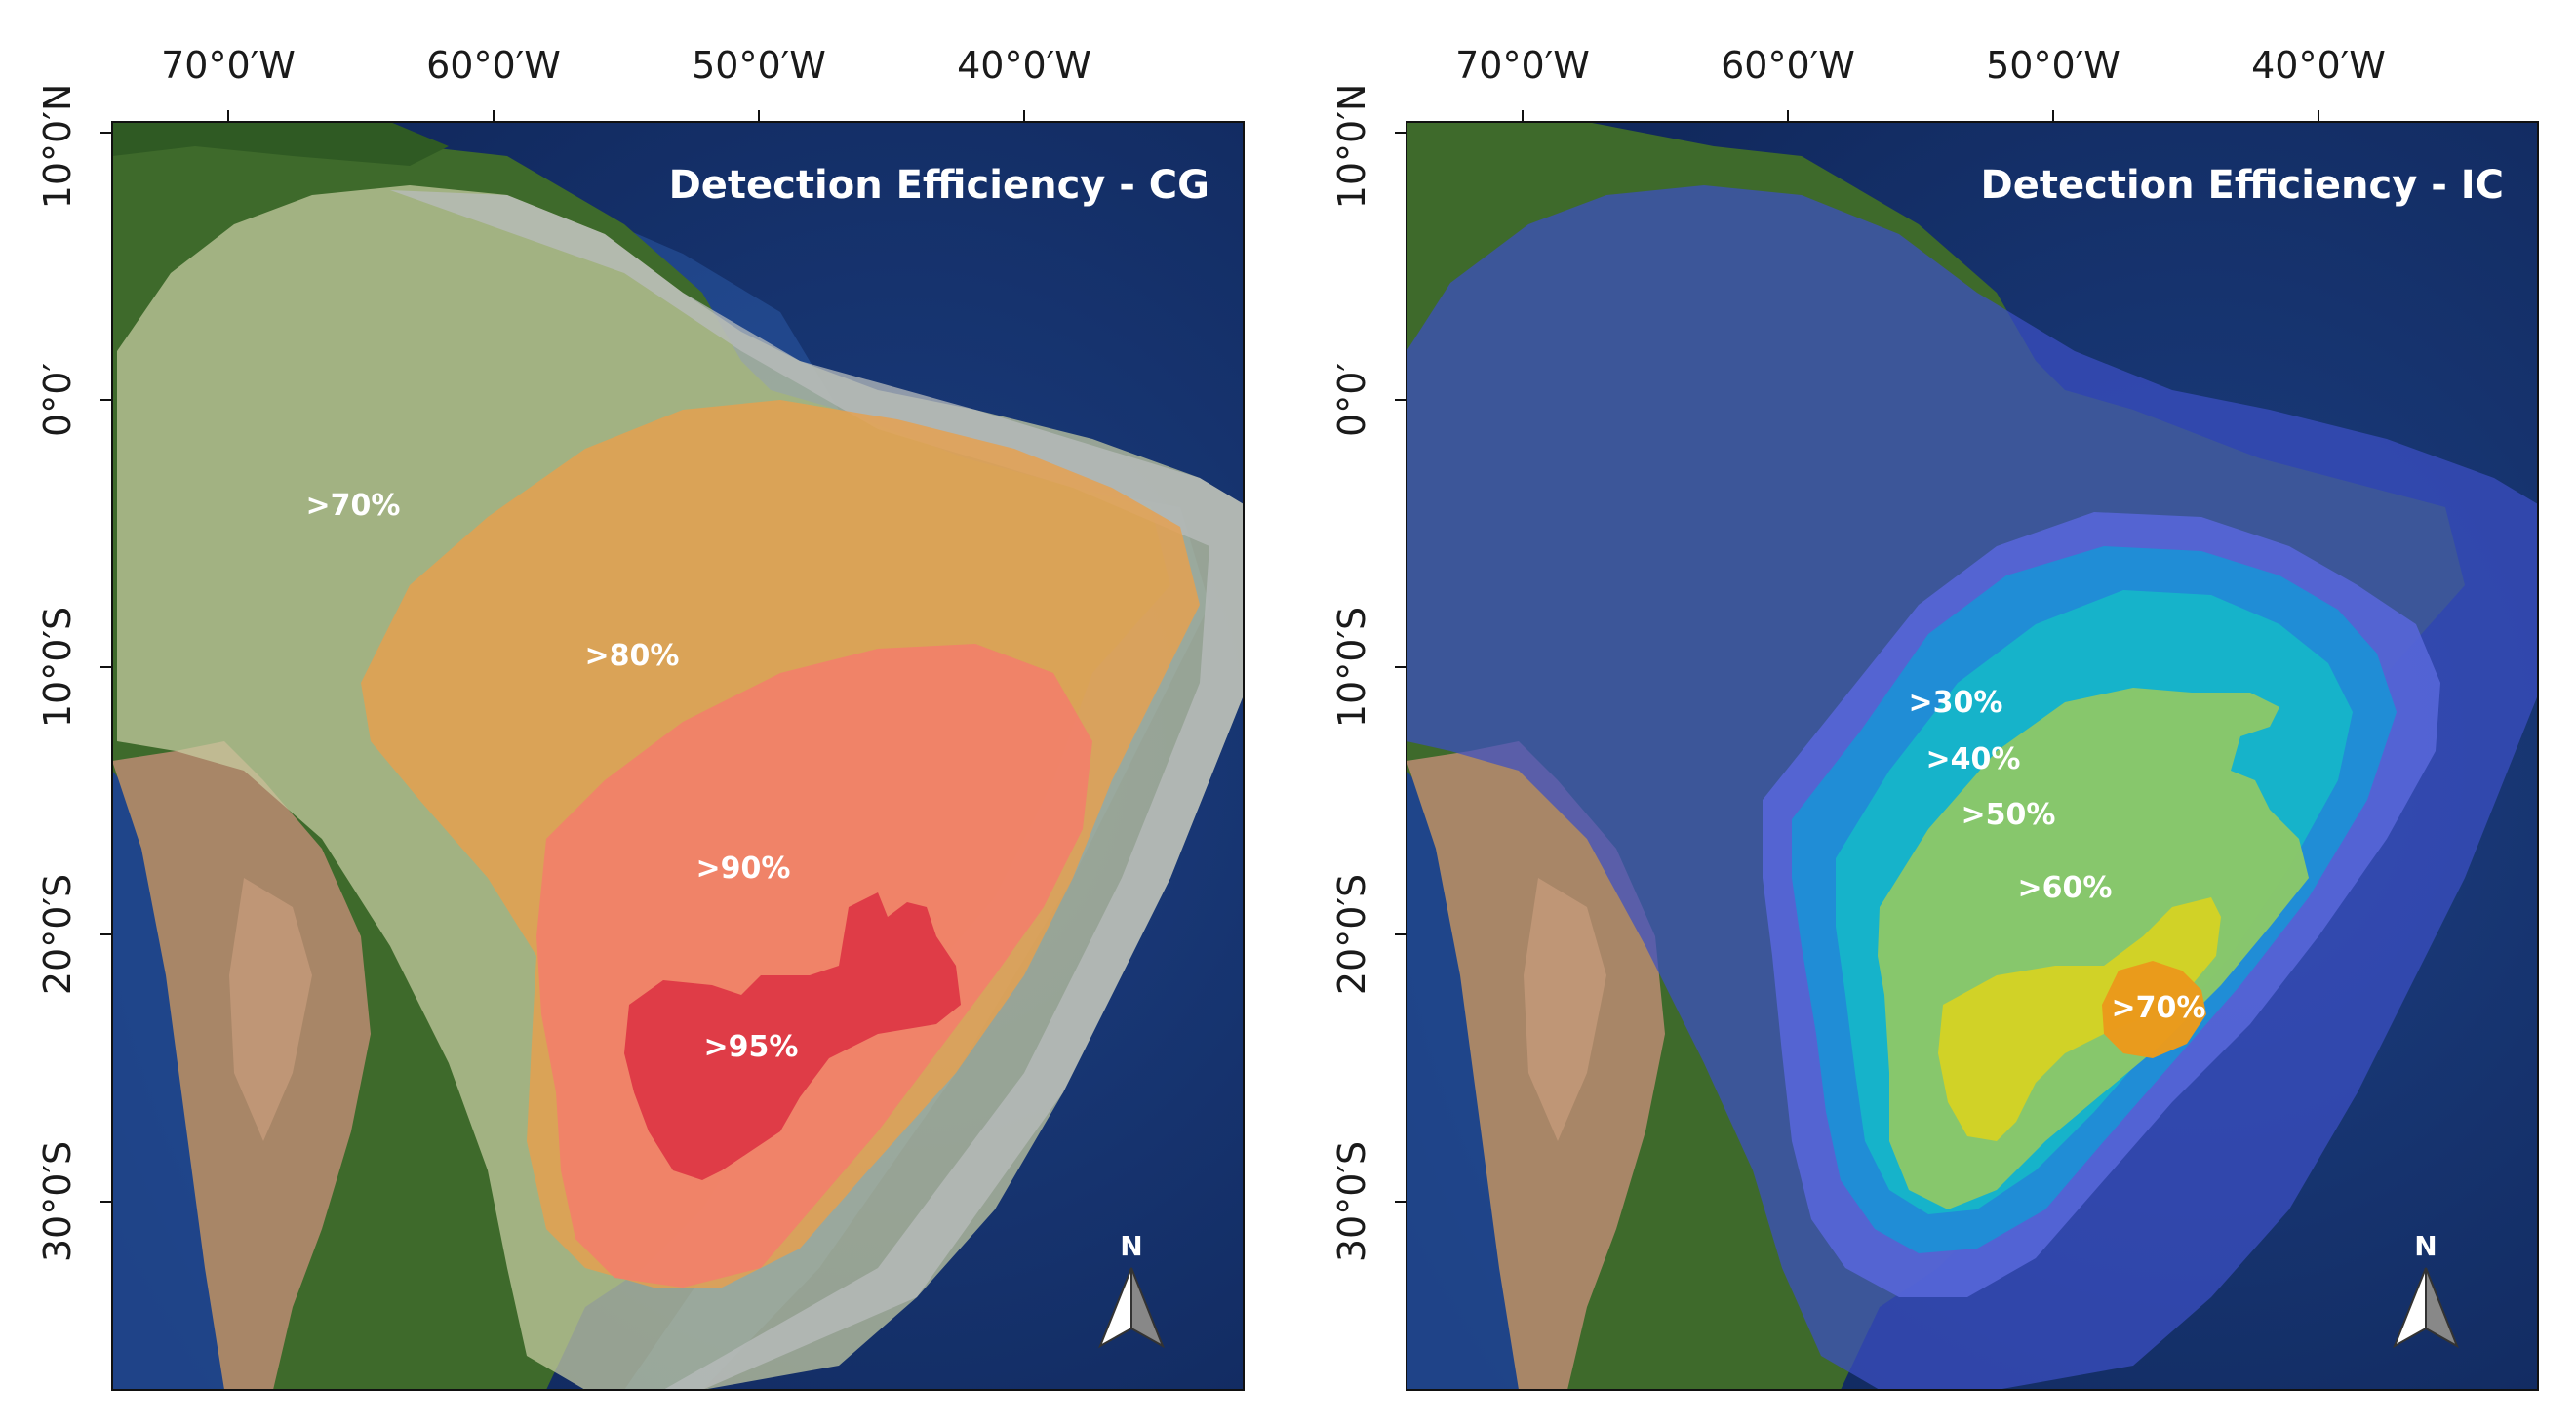 The width and height of the screenshot is (2576, 1427). I want to click on lat-ticks-cg: 10°0′N 0°0′ 10°0′S 20°0′S 30°0′S, so click(74, 673).